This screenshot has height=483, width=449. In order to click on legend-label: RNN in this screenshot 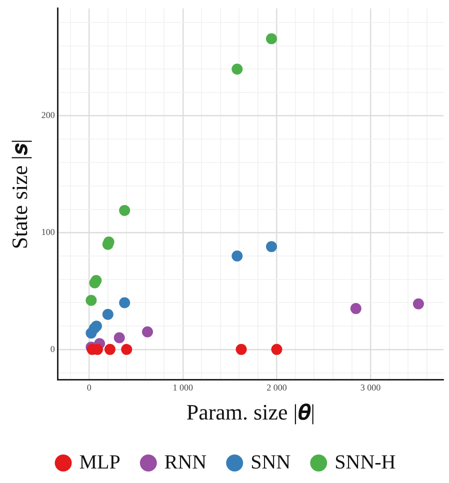, I will do `click(185, 462)`.